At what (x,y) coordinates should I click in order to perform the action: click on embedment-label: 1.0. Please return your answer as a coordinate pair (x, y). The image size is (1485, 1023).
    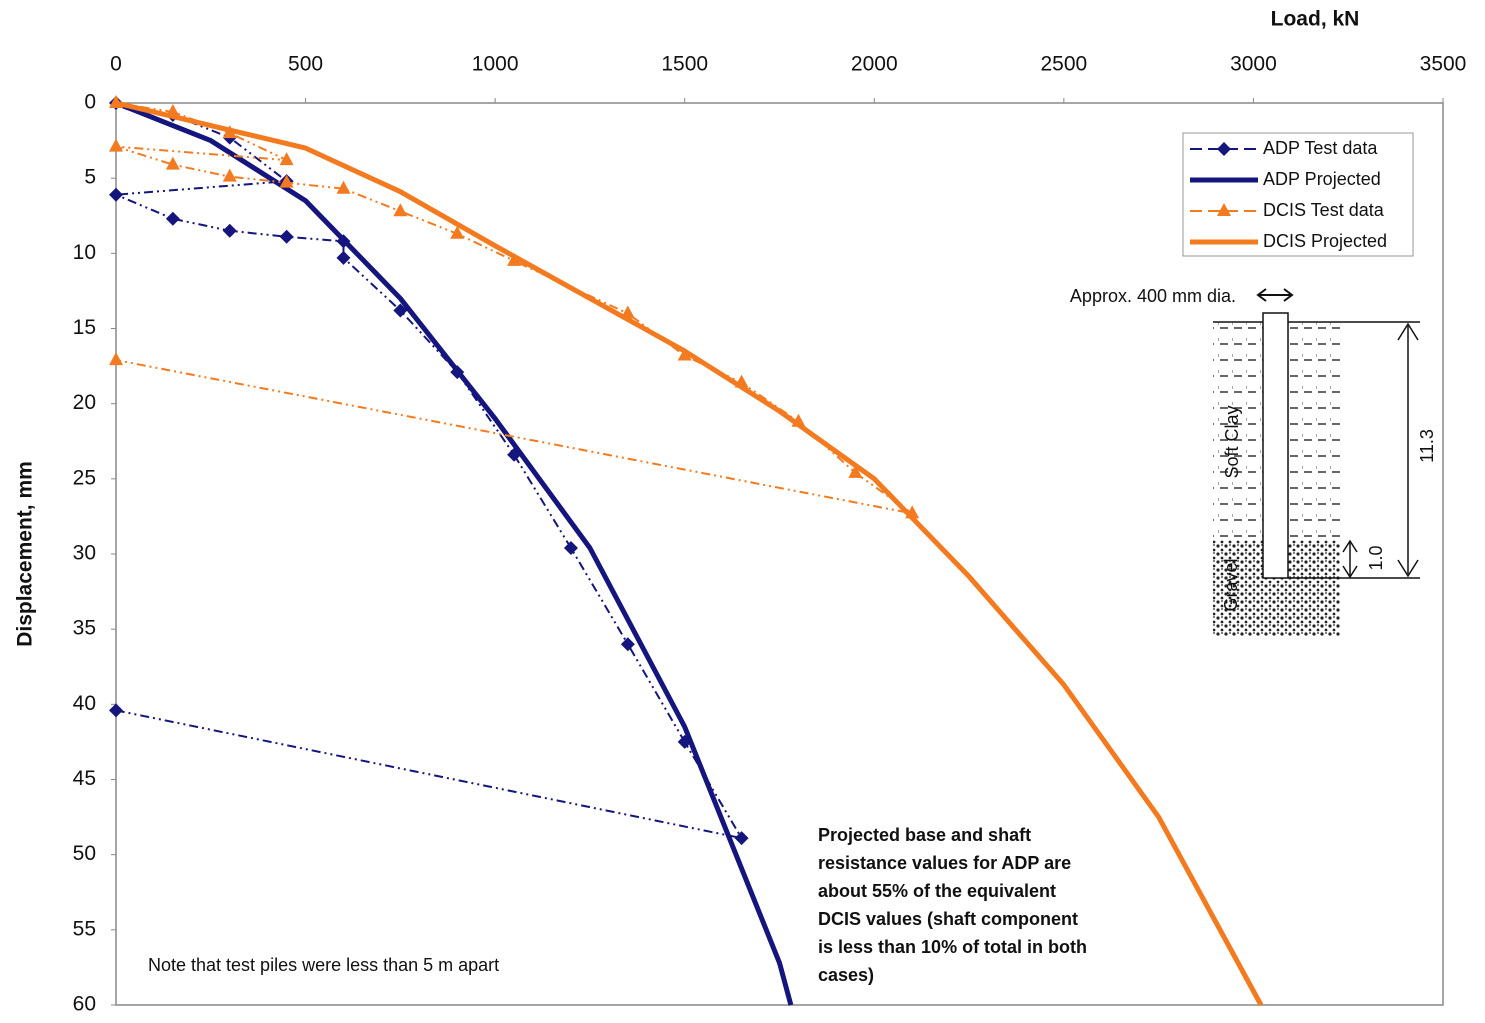
    Looking at the image, I should click on (1376, 557).